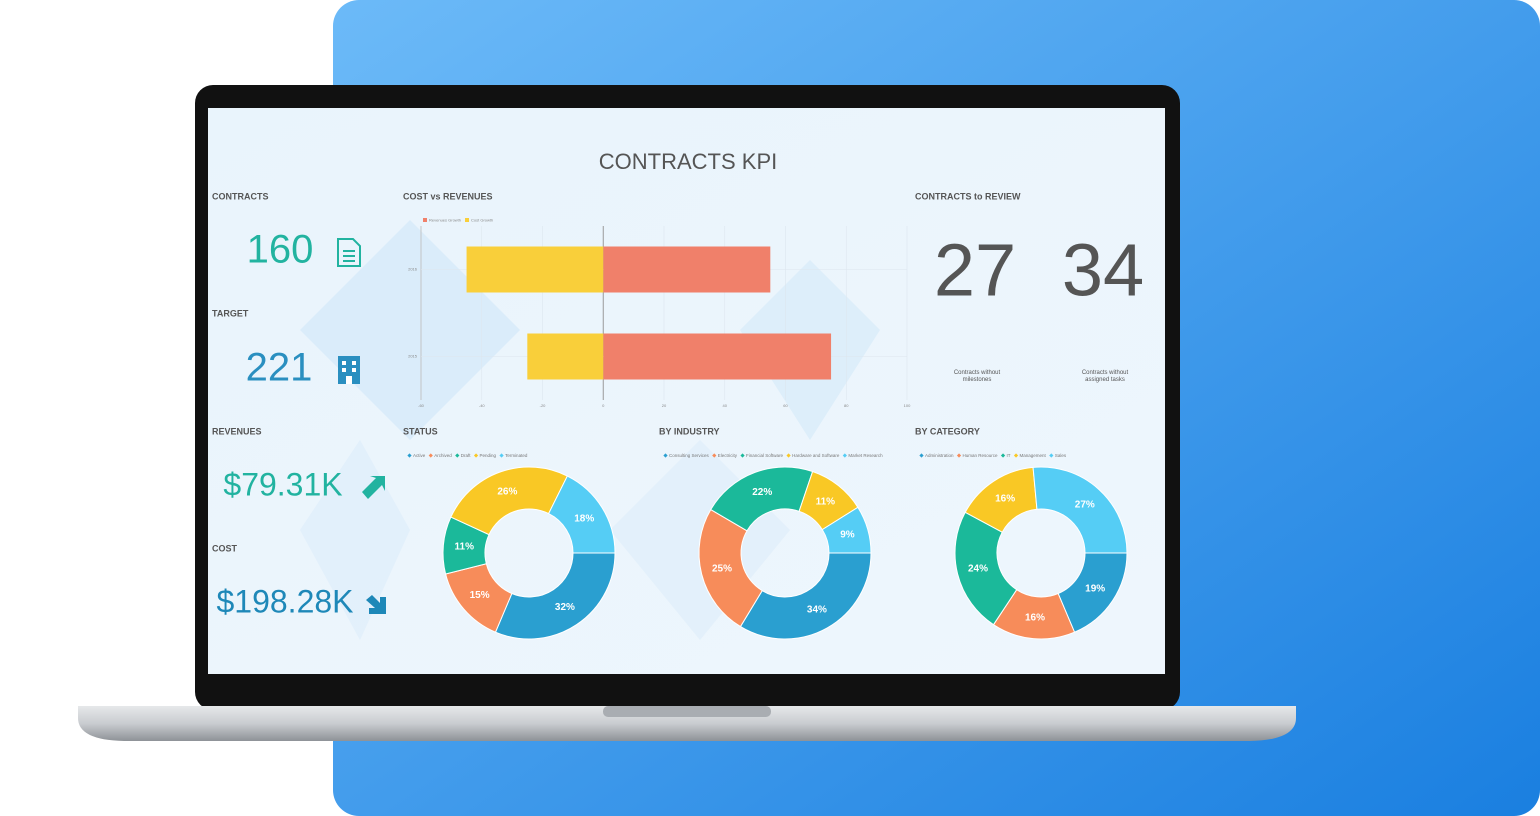  I want to click on slice-label: 19%, so click(1095, 589).